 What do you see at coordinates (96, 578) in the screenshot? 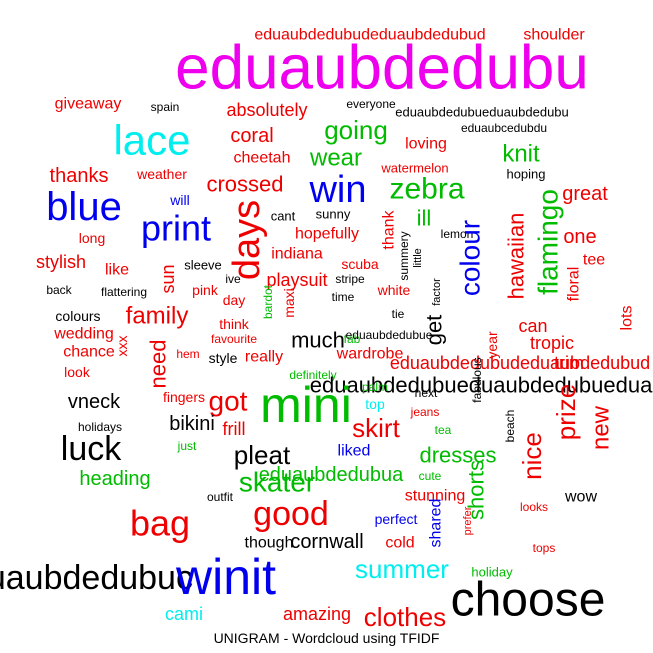
I see `word: eduaubdedubuc` at bounding box center [96, 578].